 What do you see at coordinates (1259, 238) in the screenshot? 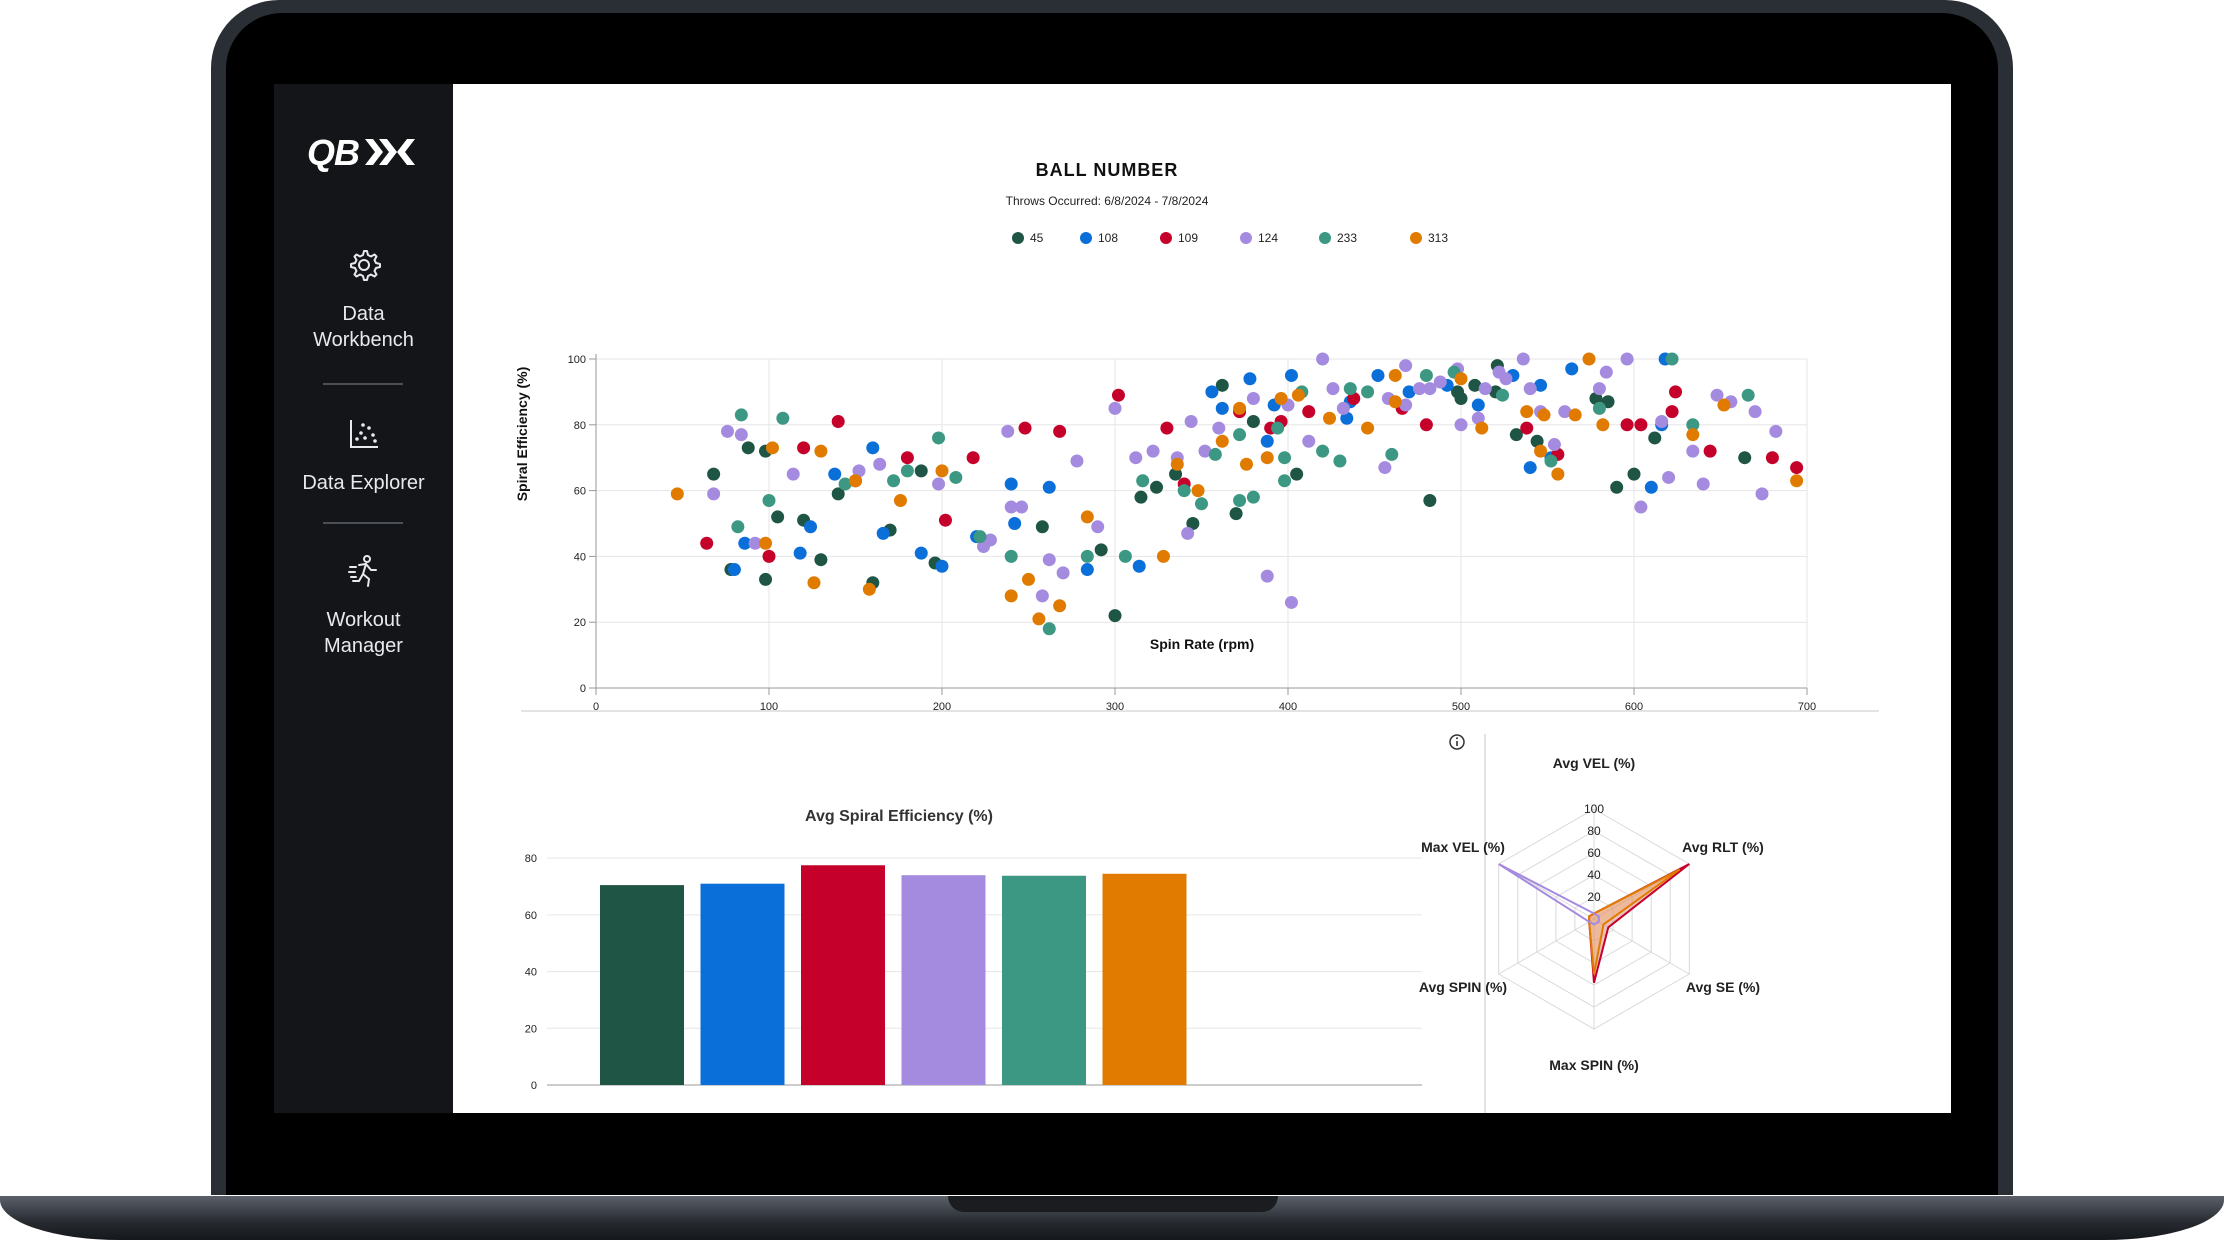
I see `legend-item-124: 124` at bounding box center [1259, 238].